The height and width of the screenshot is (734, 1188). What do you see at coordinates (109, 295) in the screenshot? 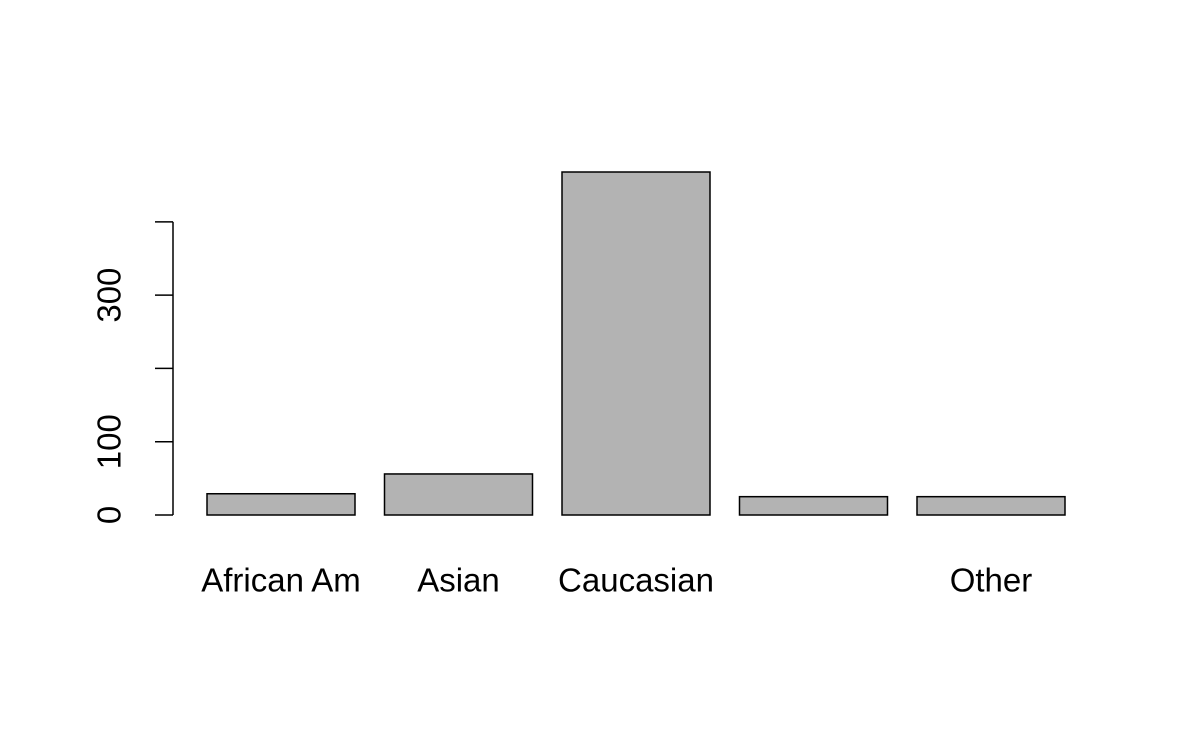
I see `y-tick-label: 300` at bounding box center [109, 295].